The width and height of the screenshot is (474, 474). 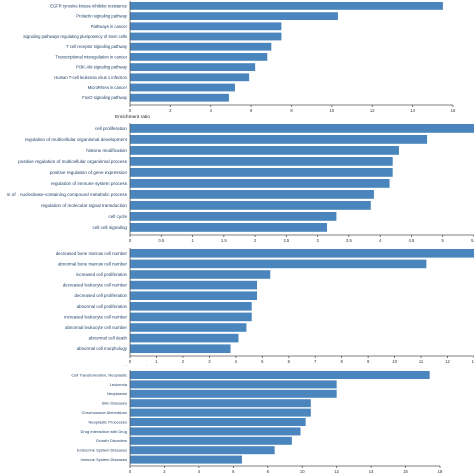 I want to click on category-label: cell cycle, so click(x=117, y=216).